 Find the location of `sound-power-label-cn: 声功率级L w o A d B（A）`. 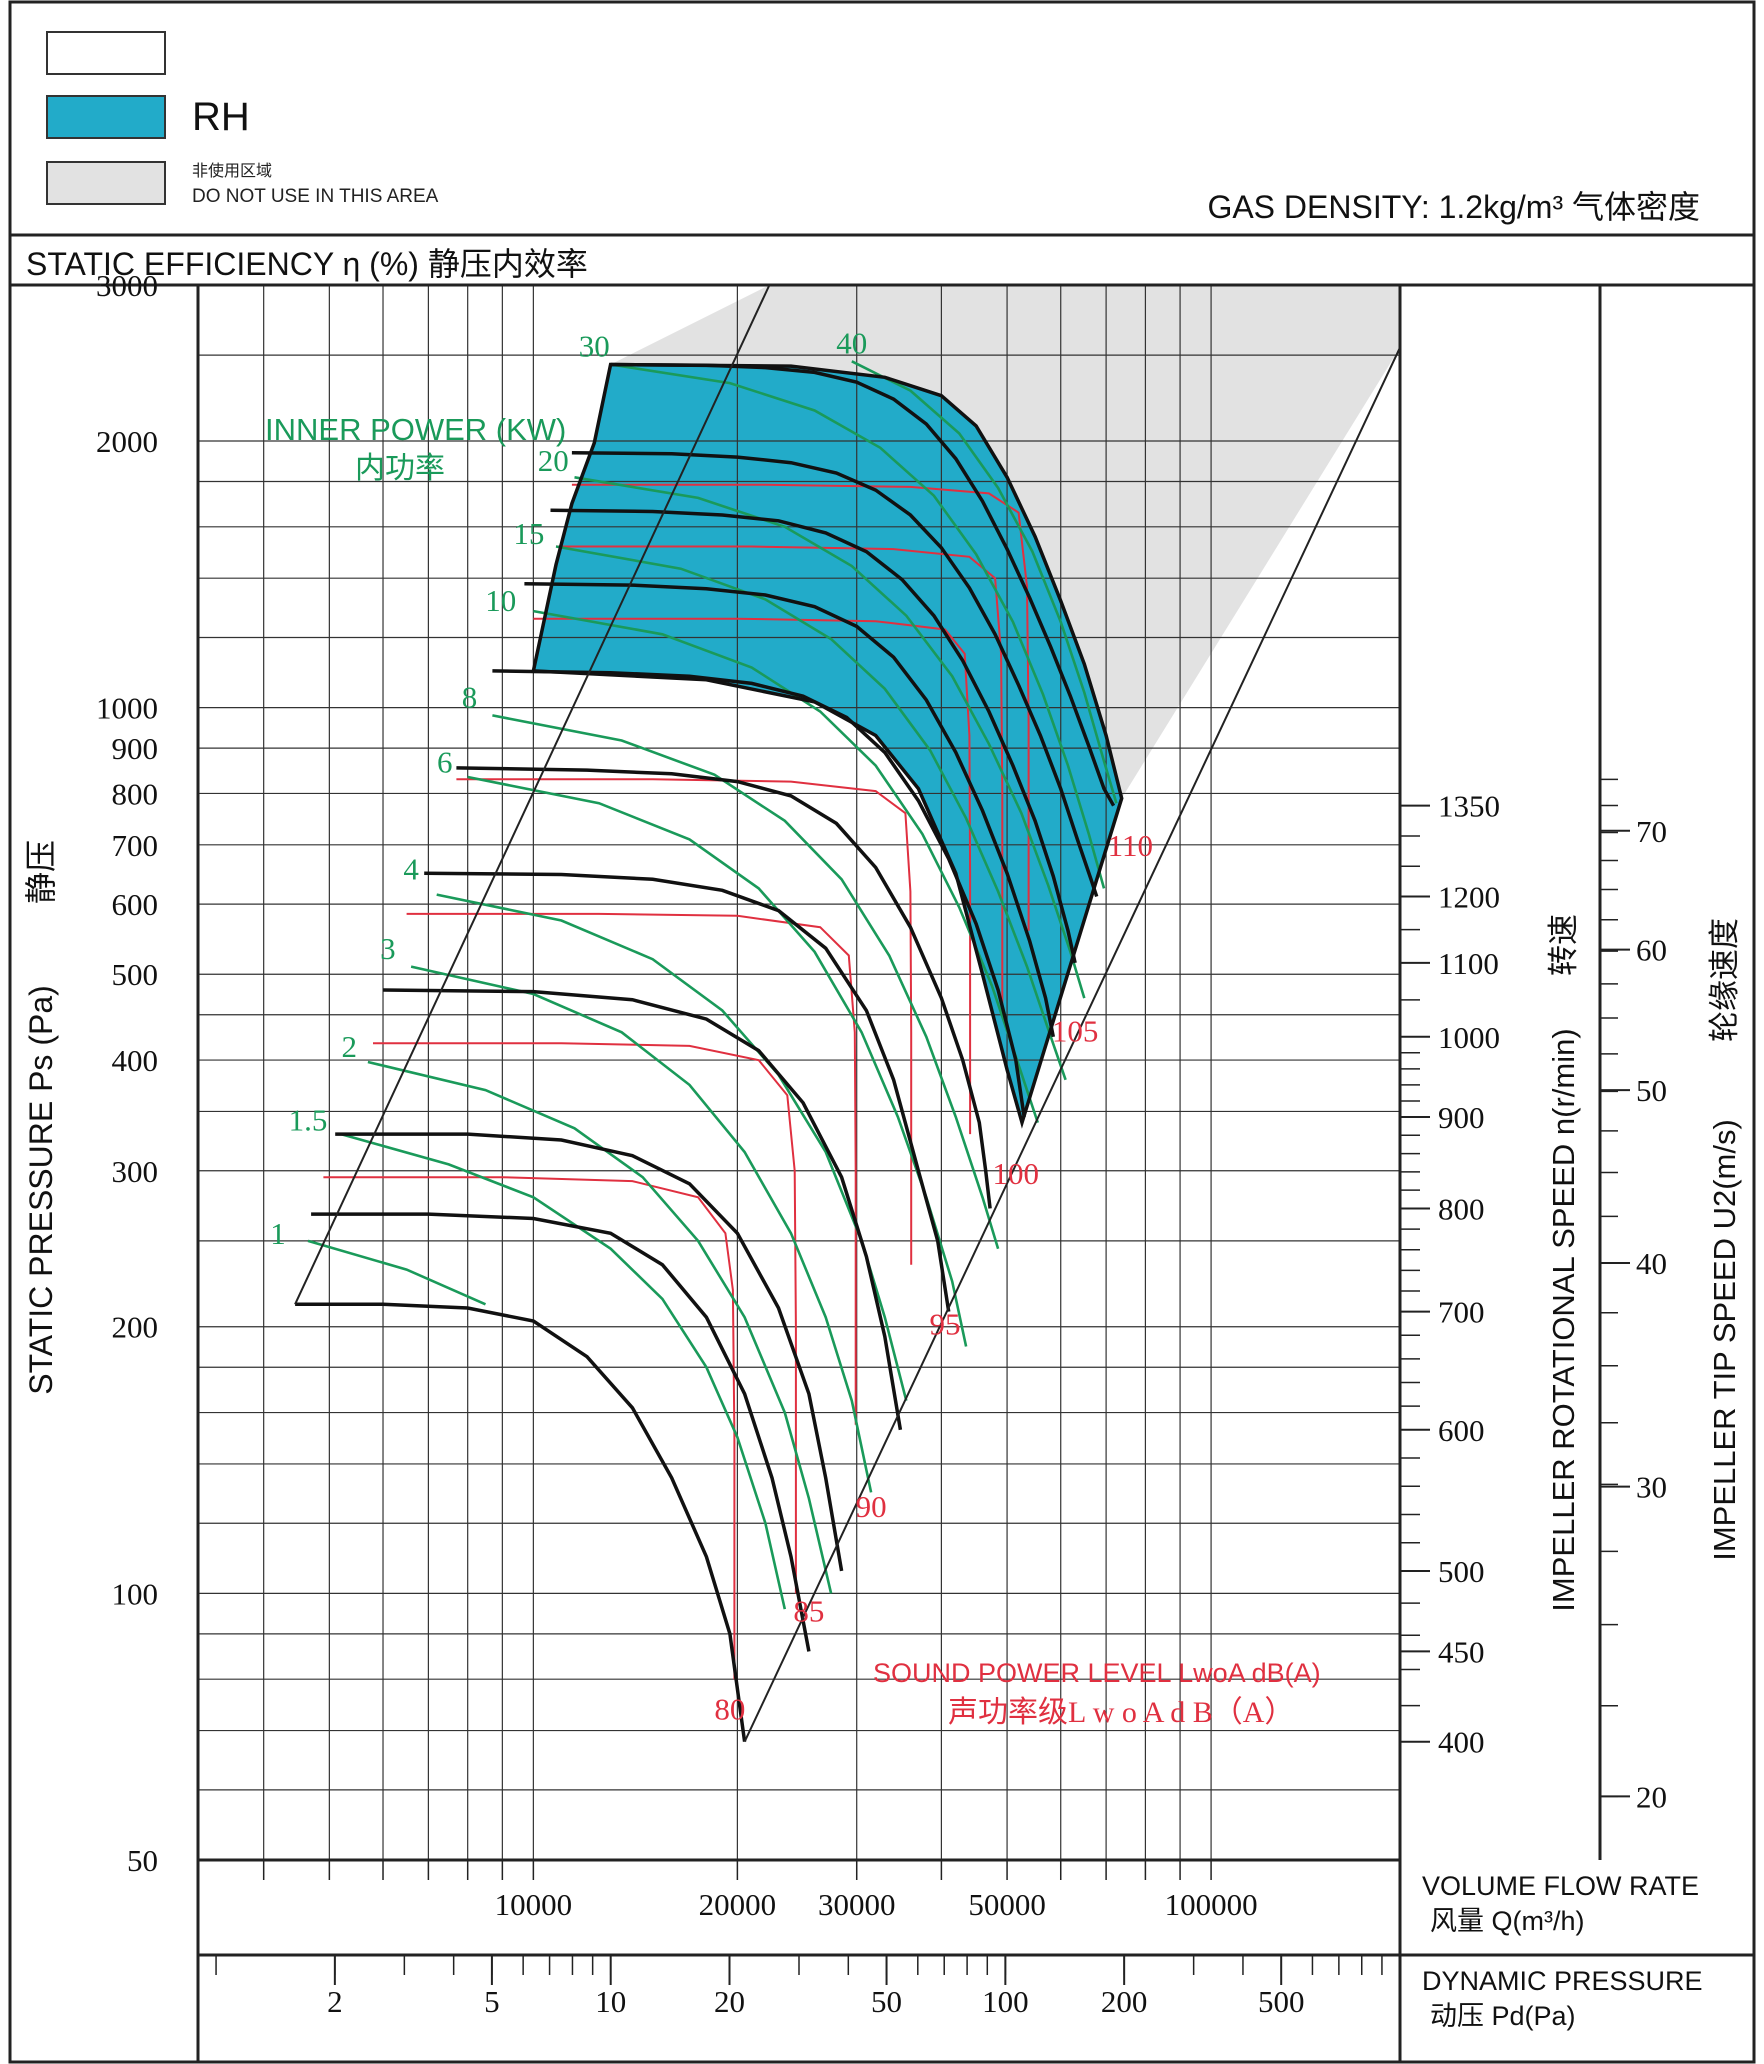

sound-power-label-cn: 声功率级L w o A d B（A） is located at coordinates (1121, 1712).